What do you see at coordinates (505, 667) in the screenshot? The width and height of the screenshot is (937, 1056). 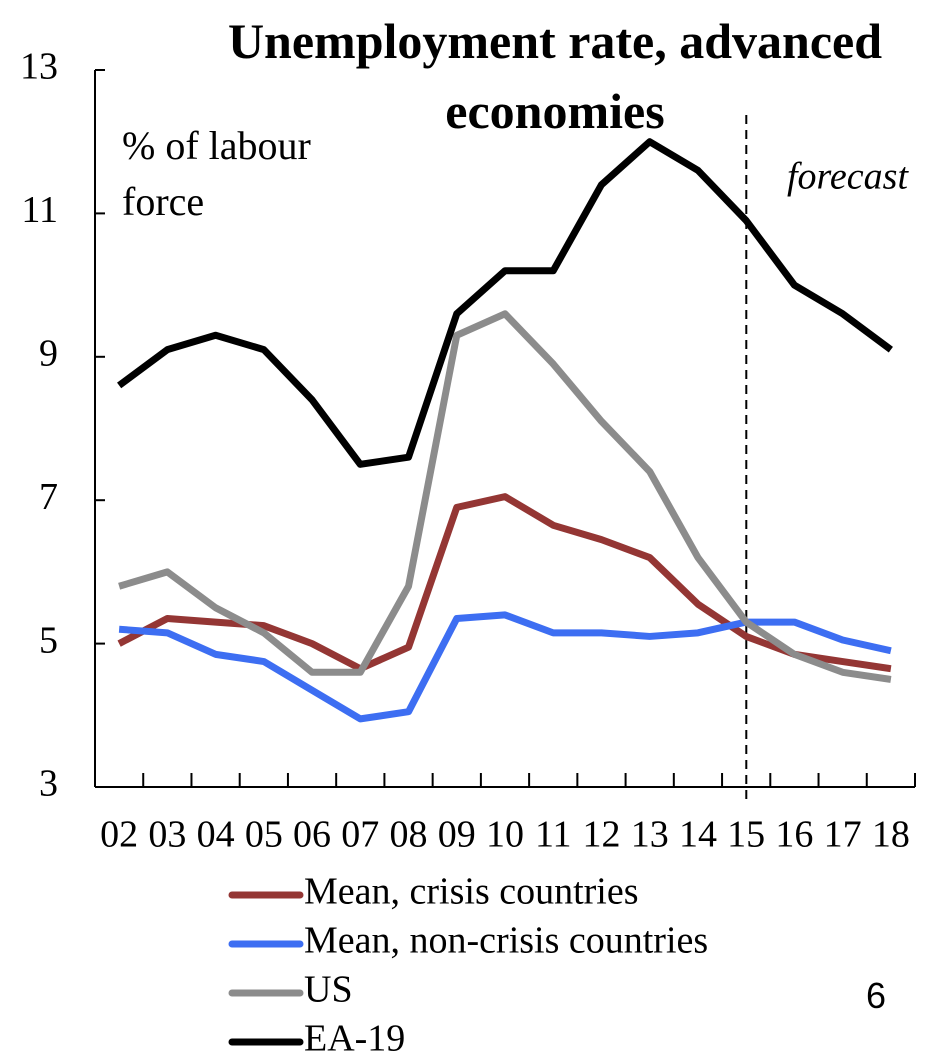 I see `series-line` at bounding box center [505, 667].